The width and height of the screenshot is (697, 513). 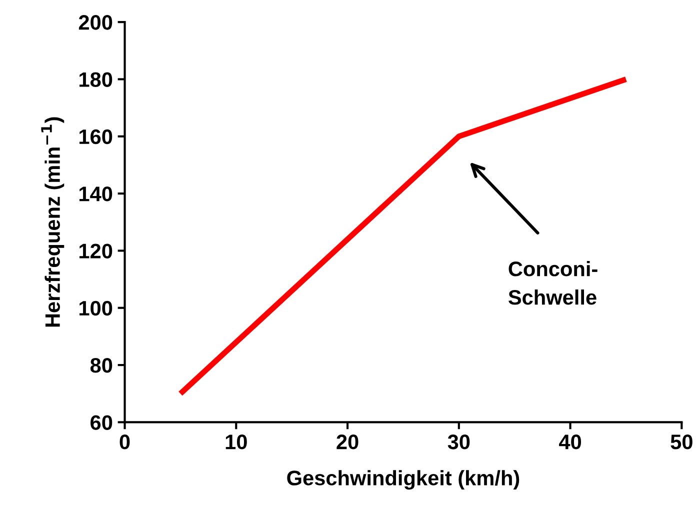 I want to click on y-tick-label: 60, so click(x=101, y=422).